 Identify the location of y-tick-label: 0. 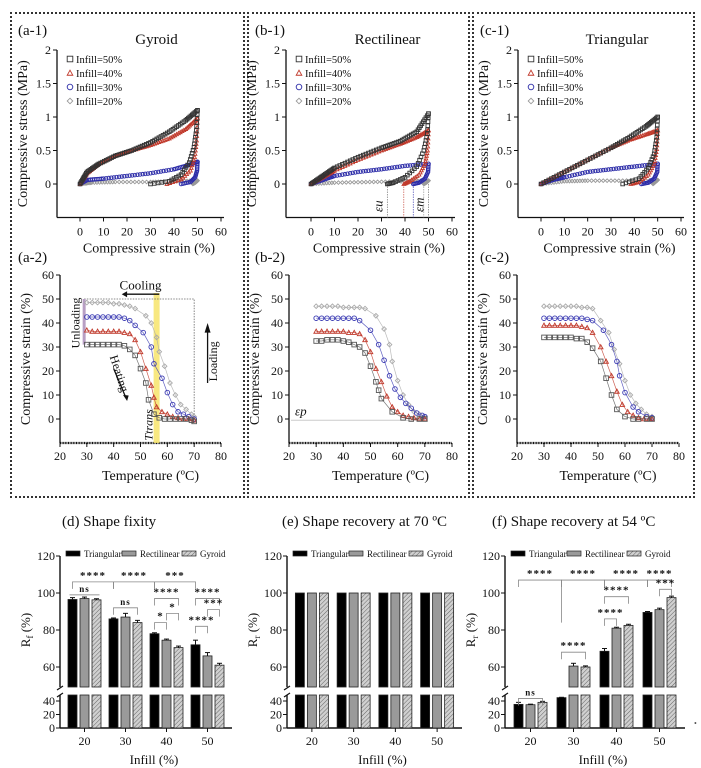
(52, 728).